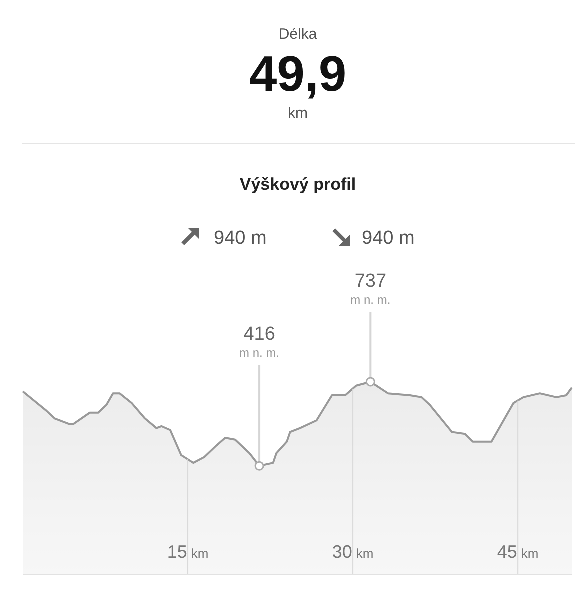 The width and height of the screenshot is (588, 613). Describe the element at coordinates (370, 281) in the screenshot. I see `text: 737` at that location.